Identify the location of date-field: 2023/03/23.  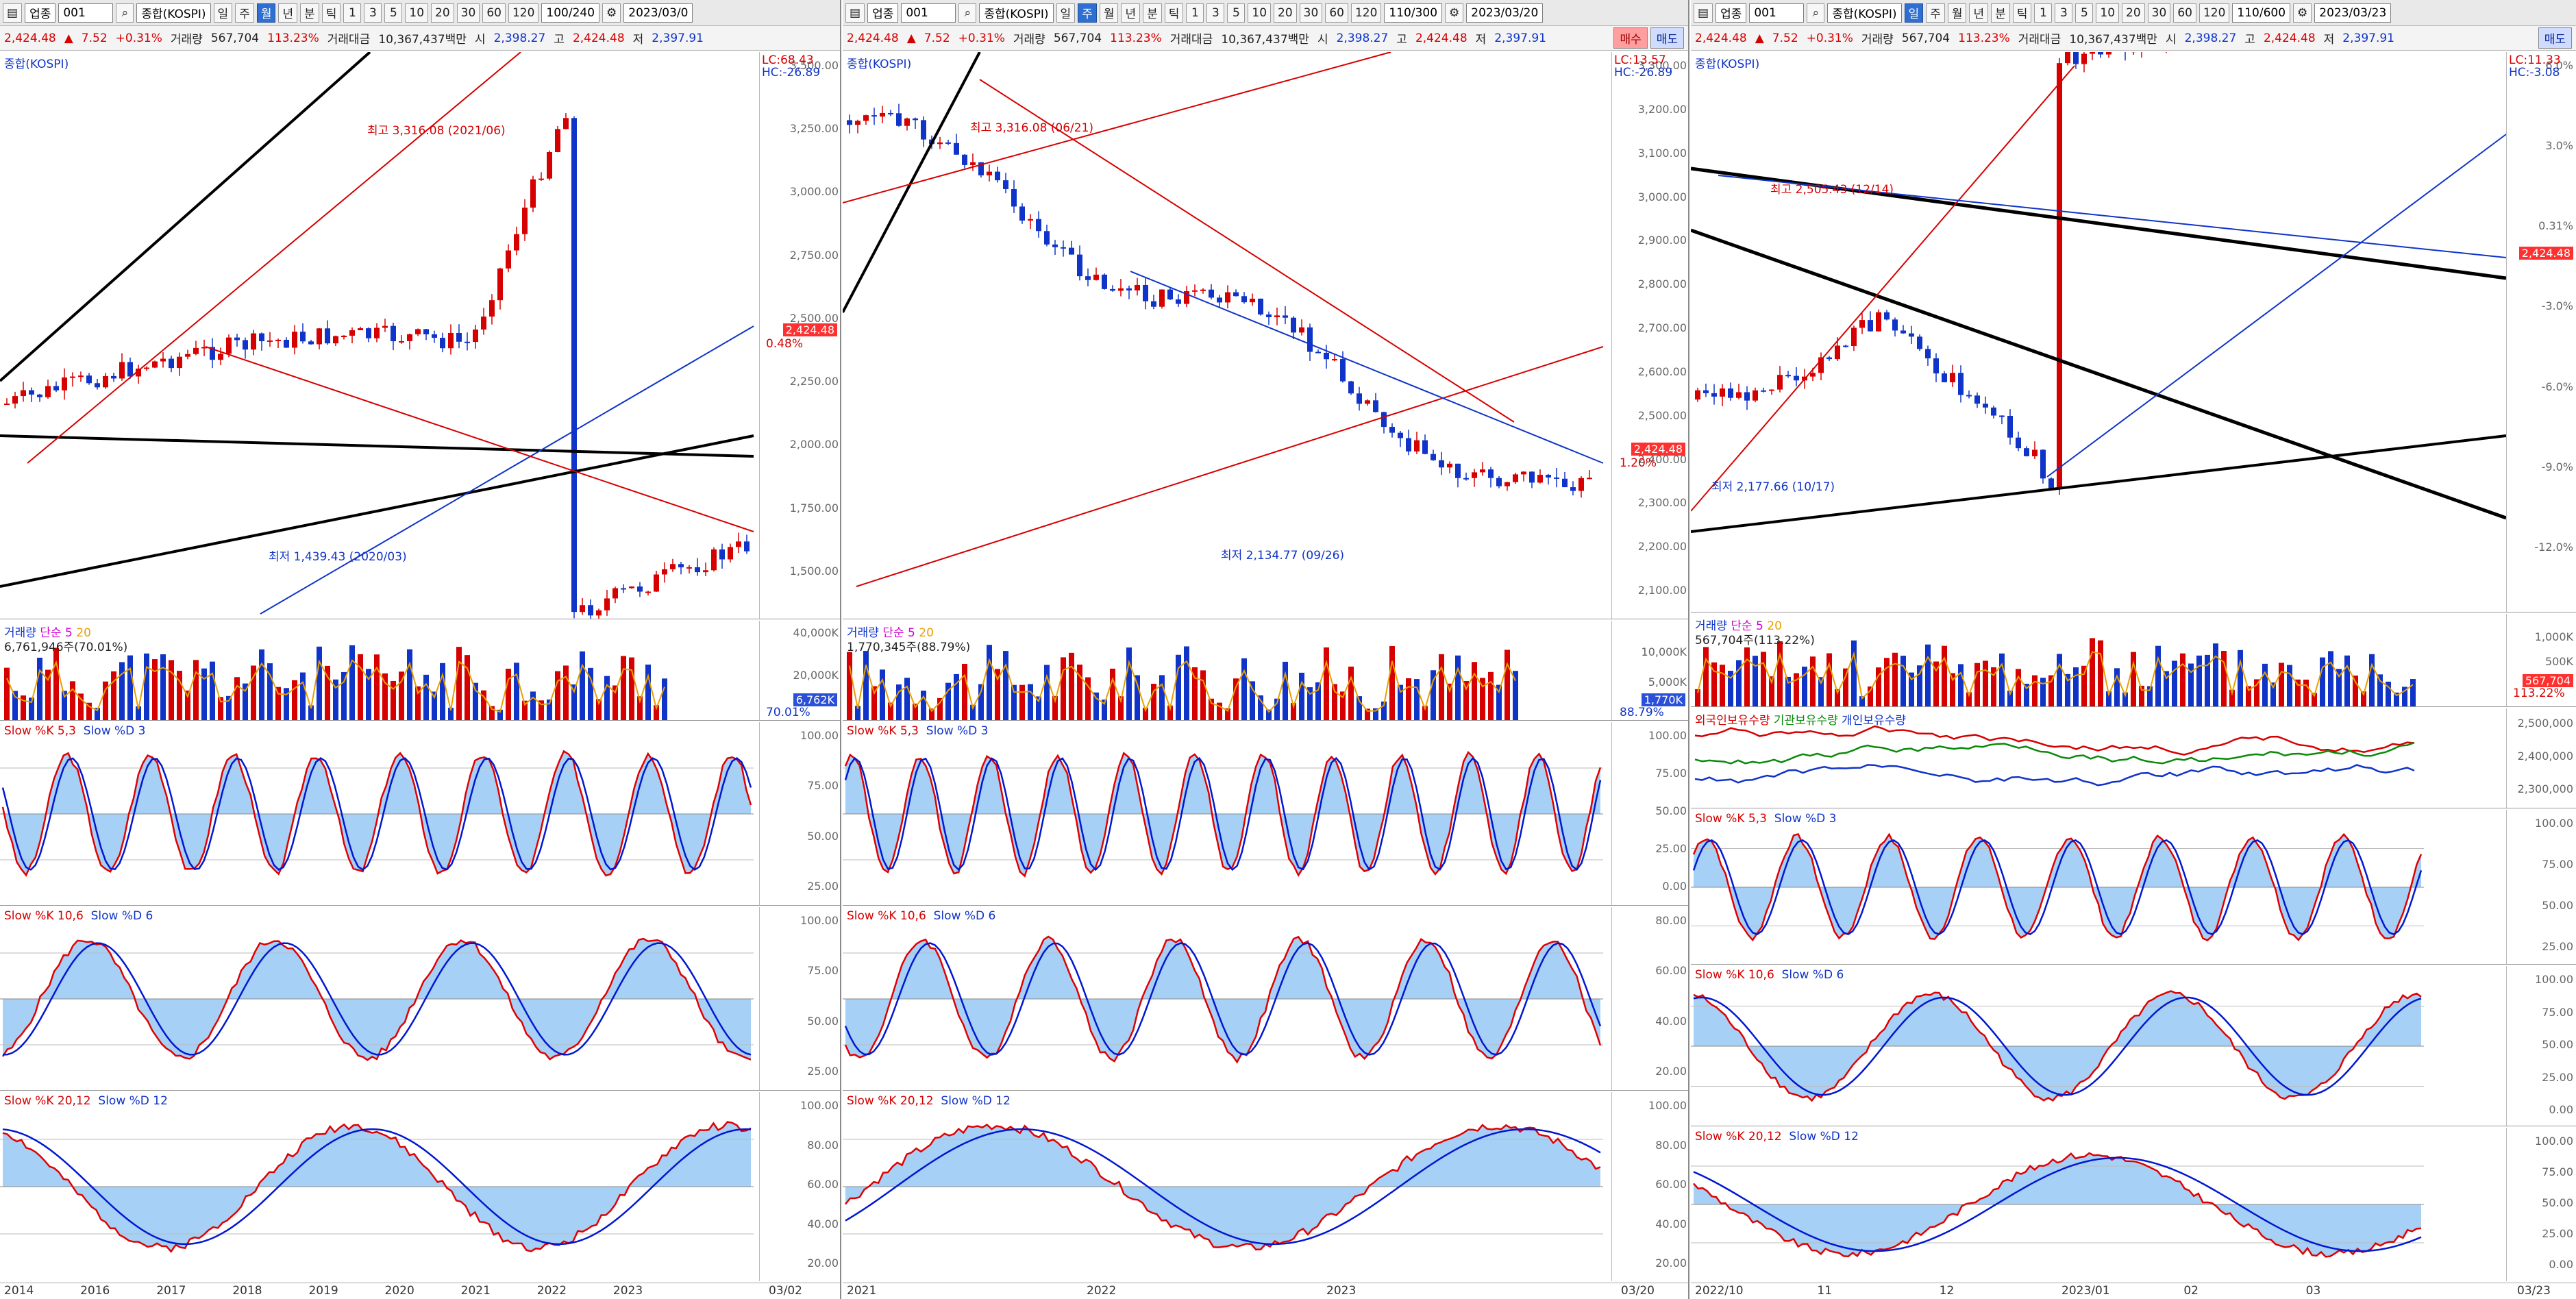
(2353, 13).